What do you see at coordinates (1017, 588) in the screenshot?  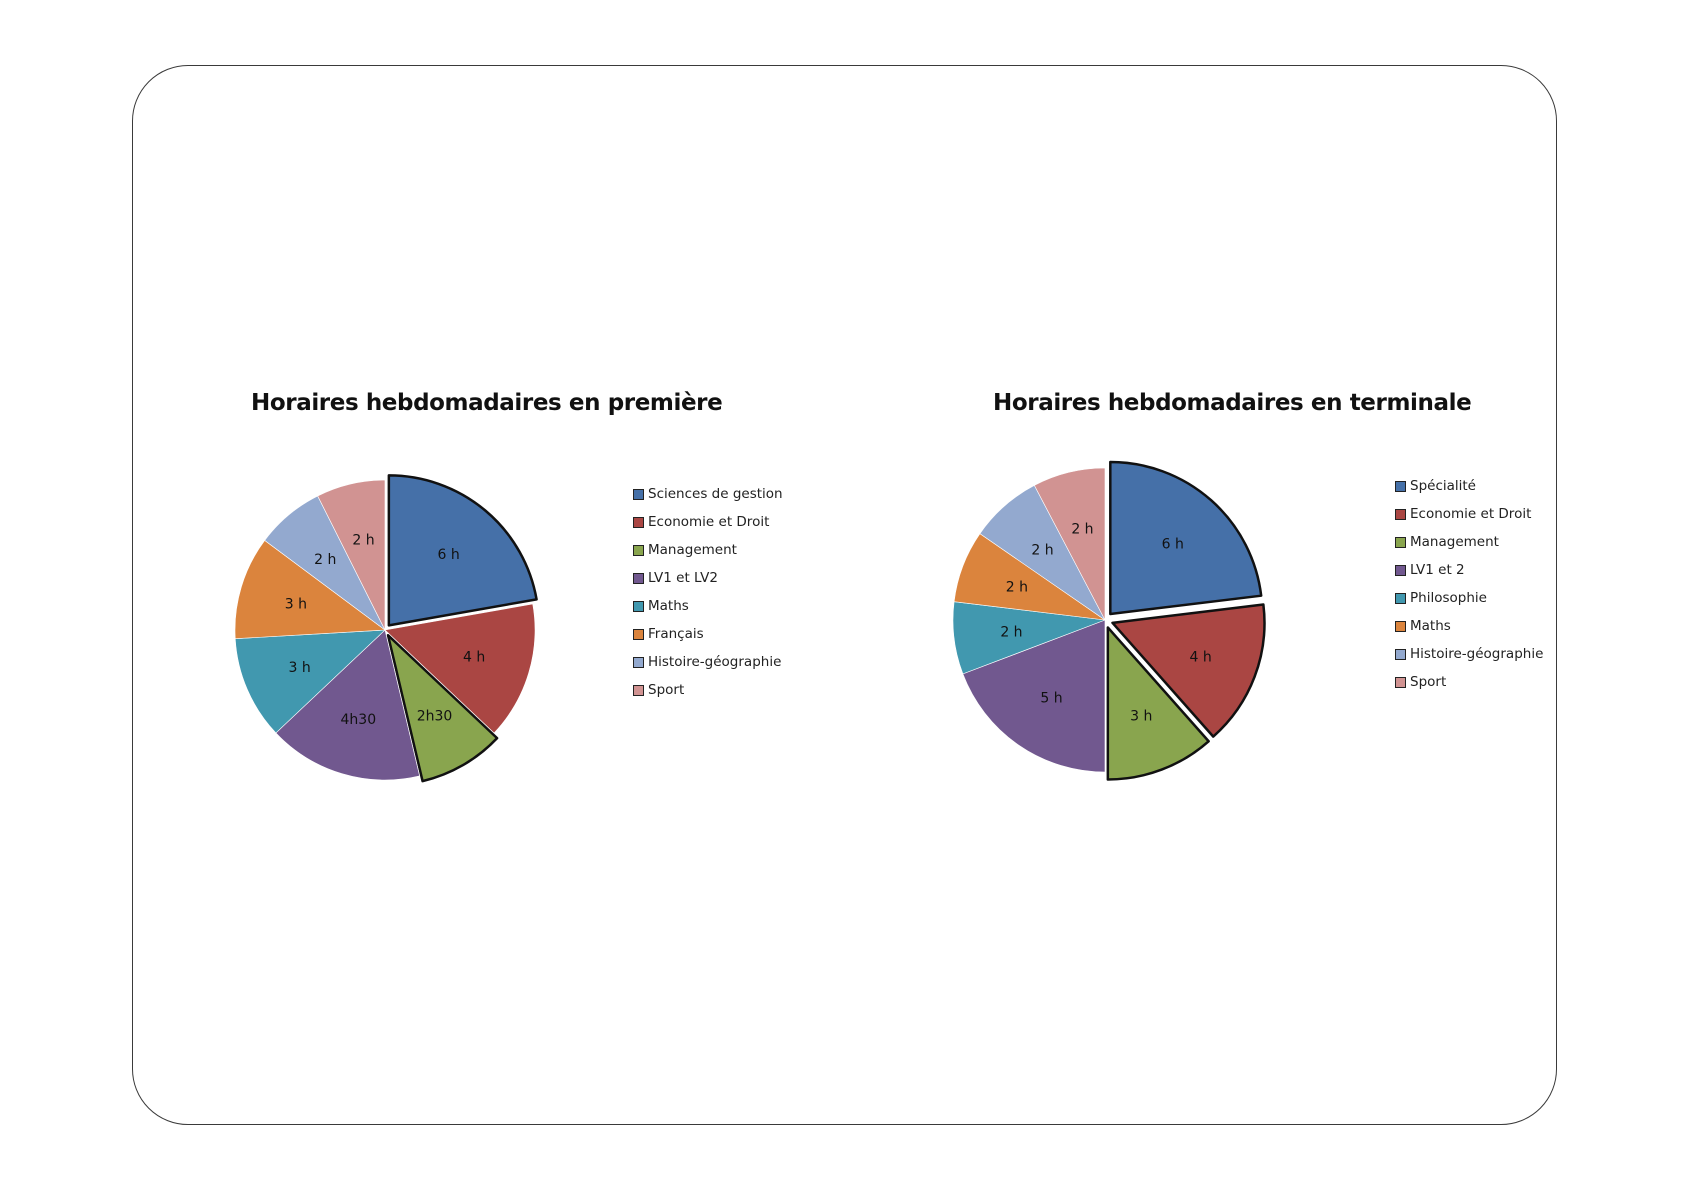 I see `data-label-maths: 2 h` at bounding box center [1017, 588].